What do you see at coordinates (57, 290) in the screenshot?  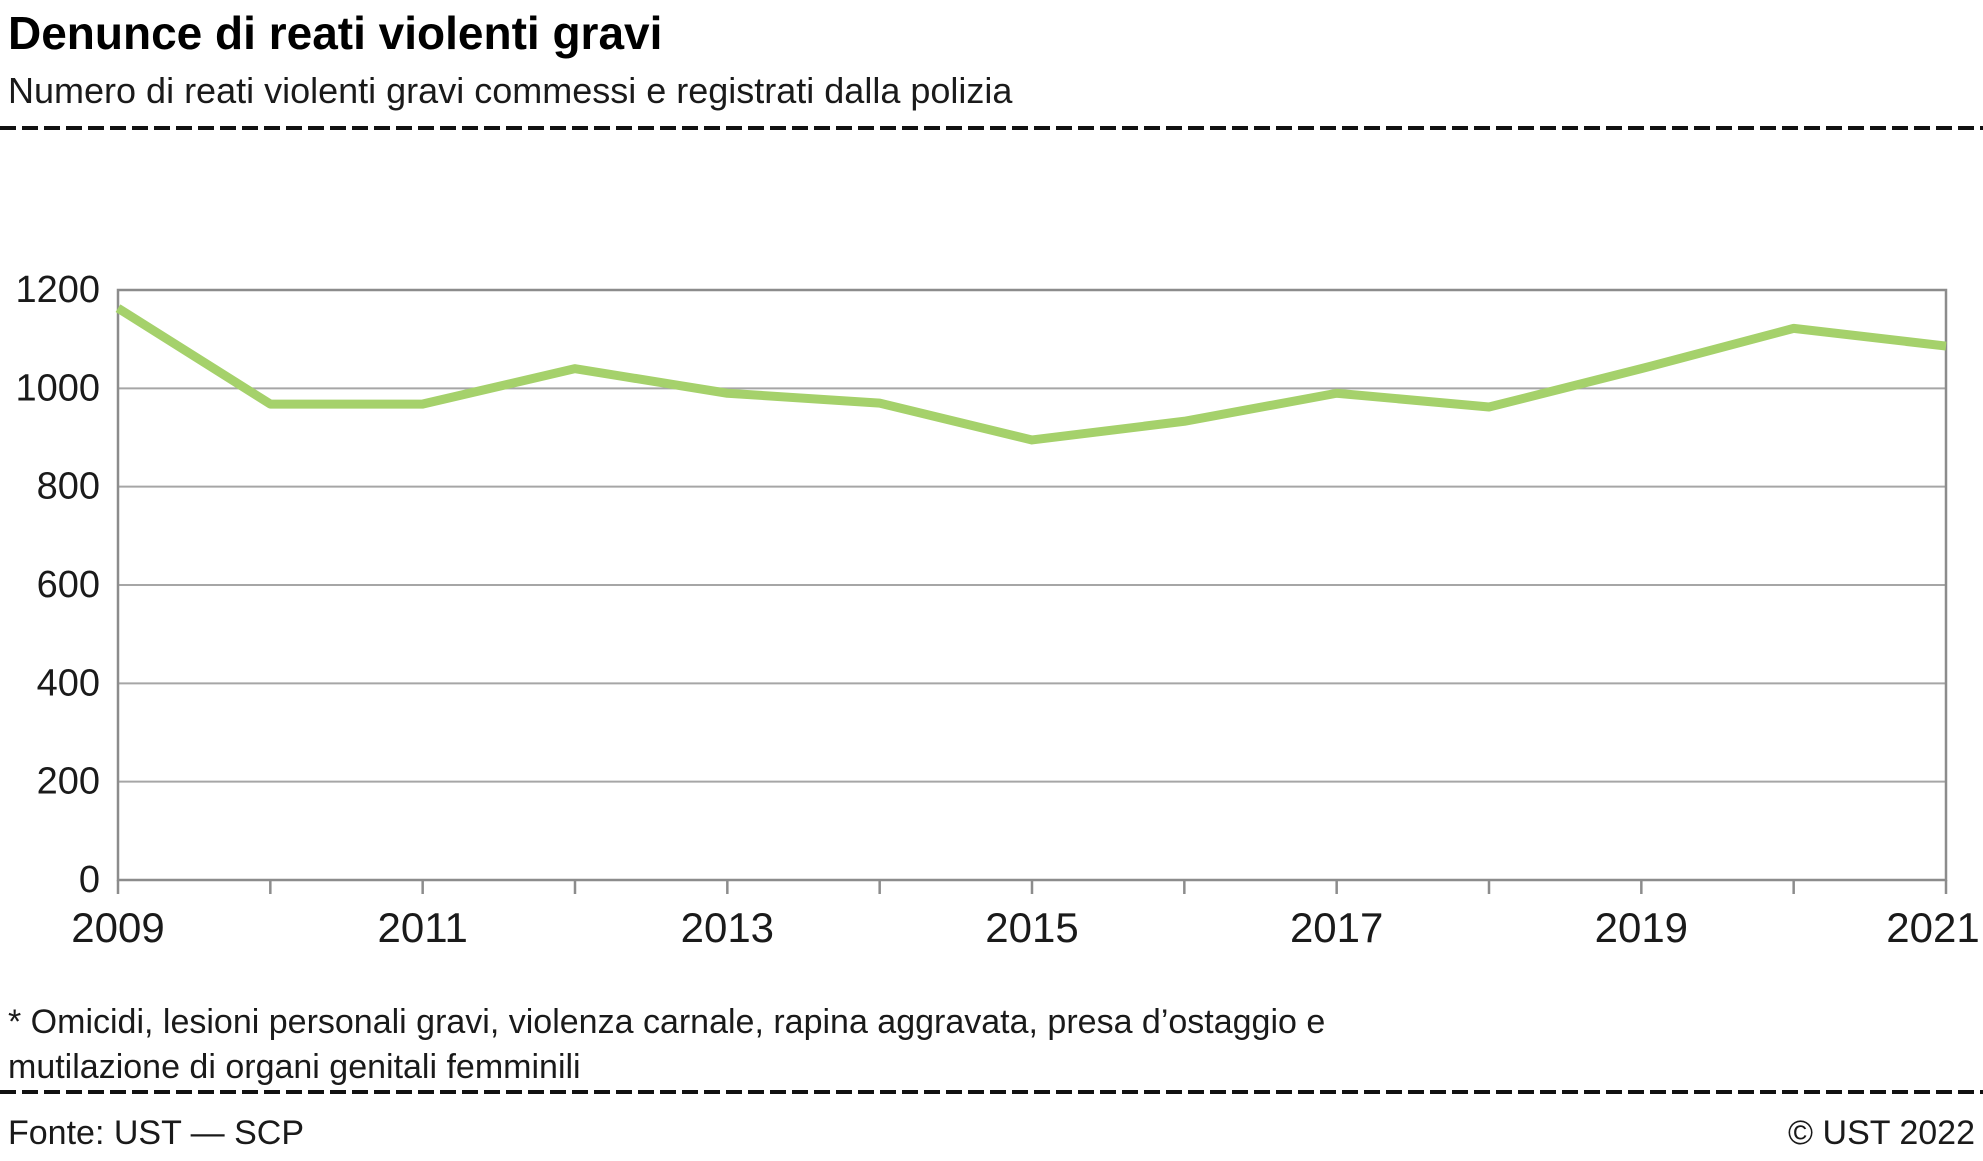 I see `y-axis-label: 1200` at bounding box center [57, 290].